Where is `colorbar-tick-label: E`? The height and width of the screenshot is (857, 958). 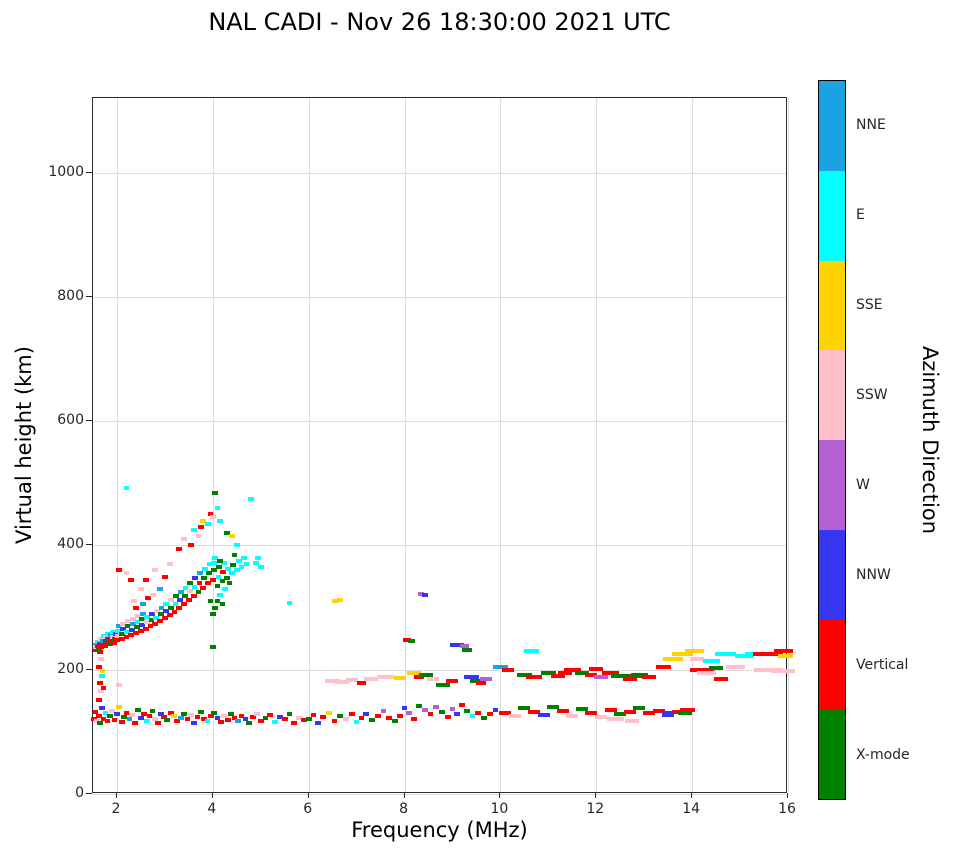 colorbar-tick-label: E is located at coordinates (860, 215).